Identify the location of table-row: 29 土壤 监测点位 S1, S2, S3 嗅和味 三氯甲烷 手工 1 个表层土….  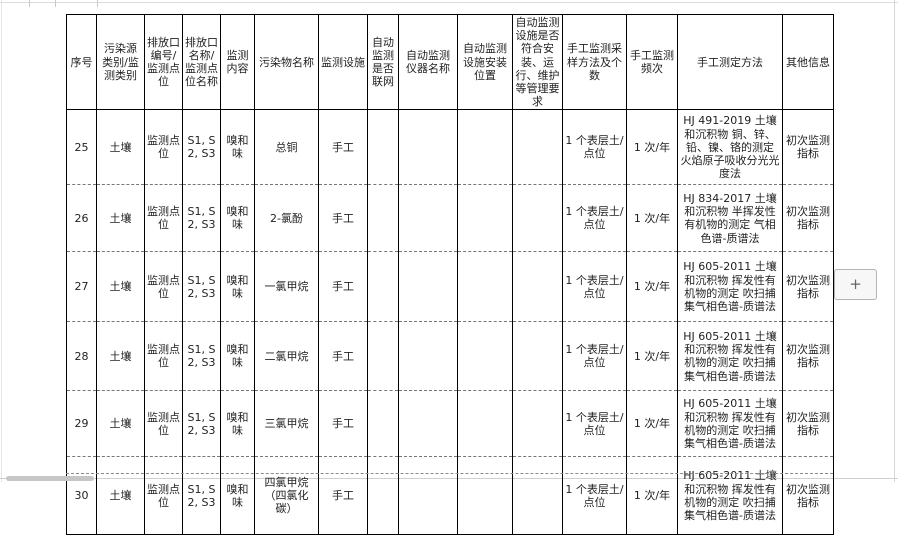
(450, 424).